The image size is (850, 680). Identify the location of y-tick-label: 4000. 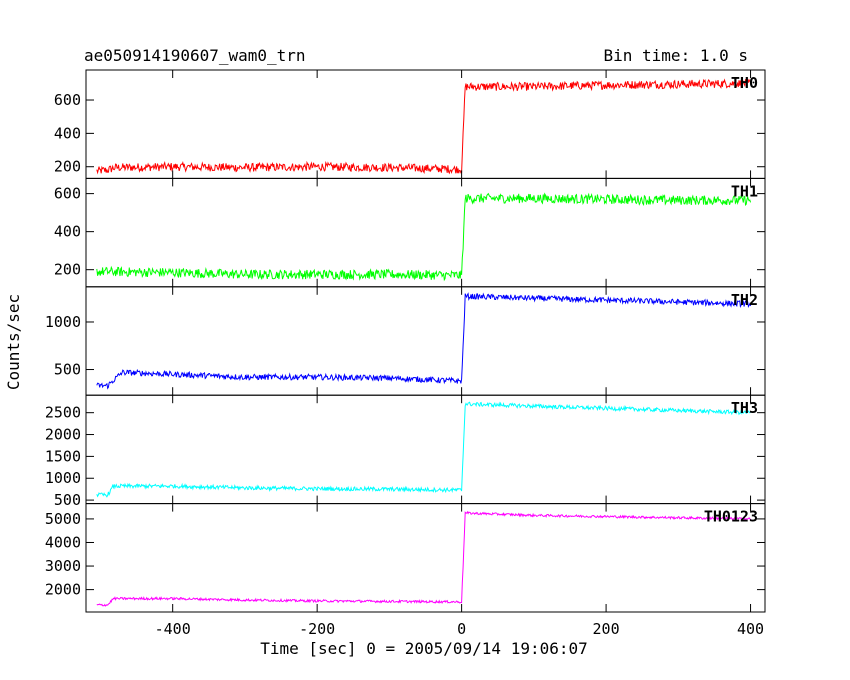
(63, 542).